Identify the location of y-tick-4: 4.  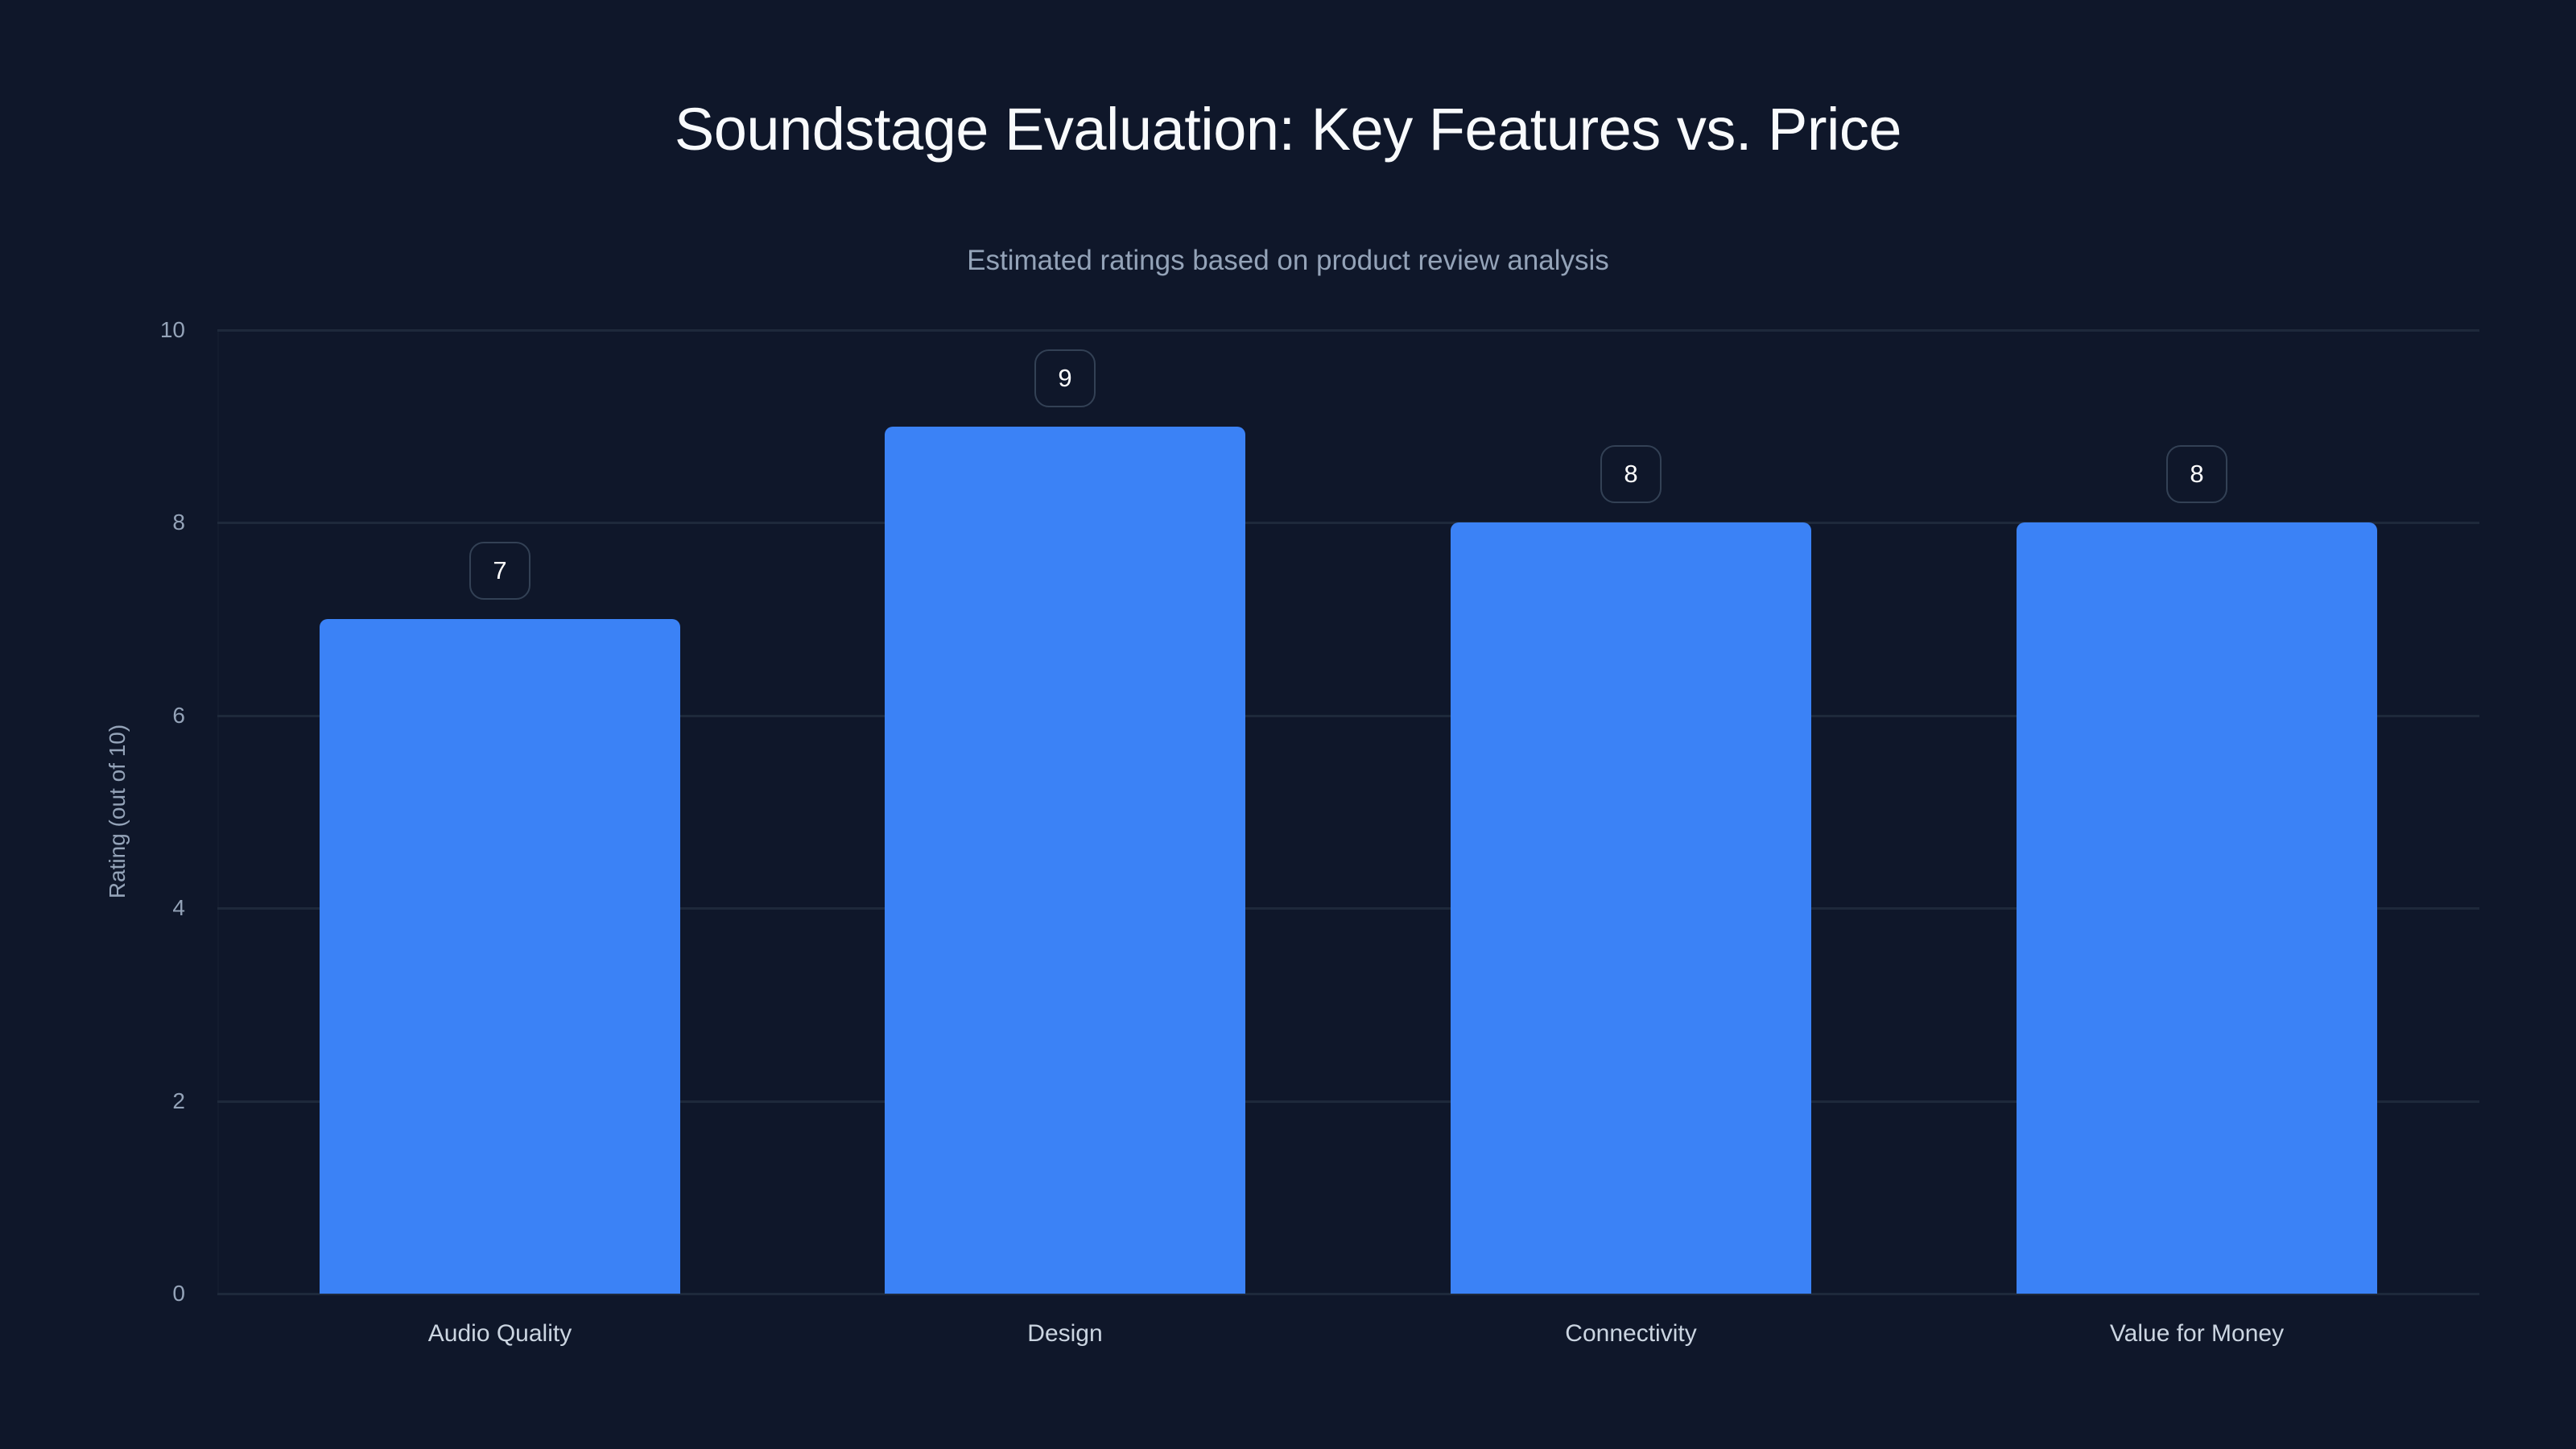
(178, 907).